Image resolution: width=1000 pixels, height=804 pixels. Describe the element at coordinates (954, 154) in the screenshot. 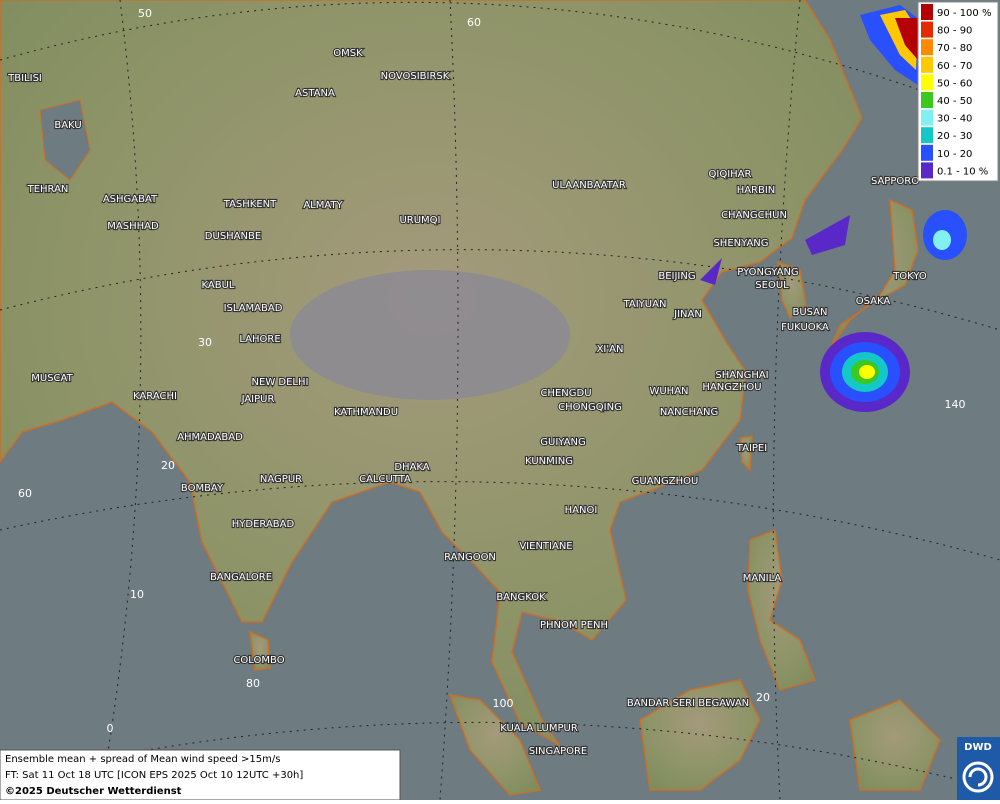

I see `legend-label: 10 - 20` at that location.